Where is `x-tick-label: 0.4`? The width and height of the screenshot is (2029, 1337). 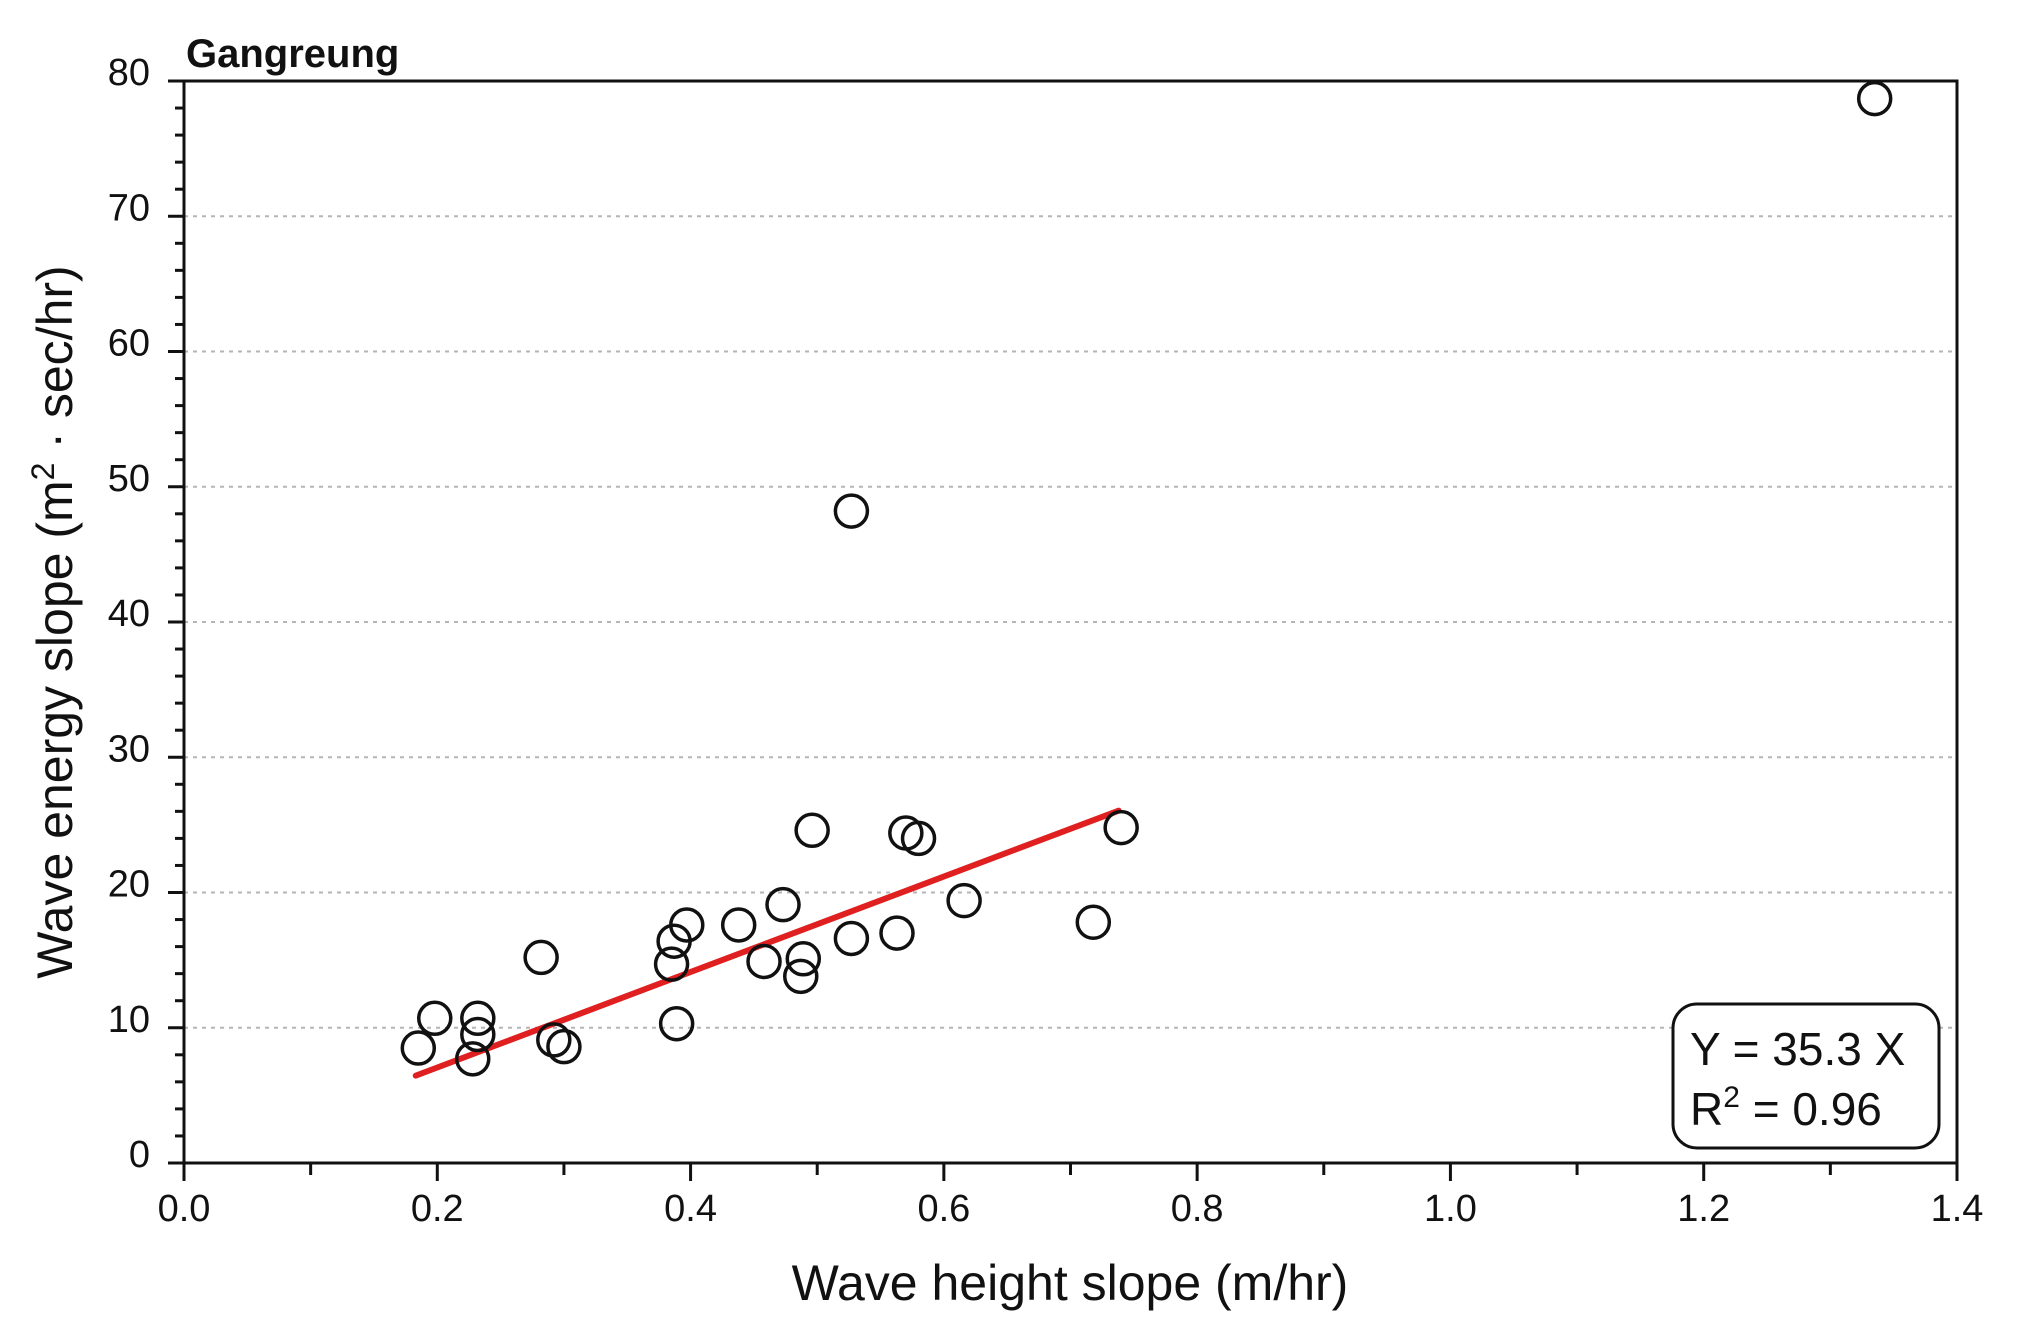 x-tick-label: 0.4 is located at coordinates (690, 1209).